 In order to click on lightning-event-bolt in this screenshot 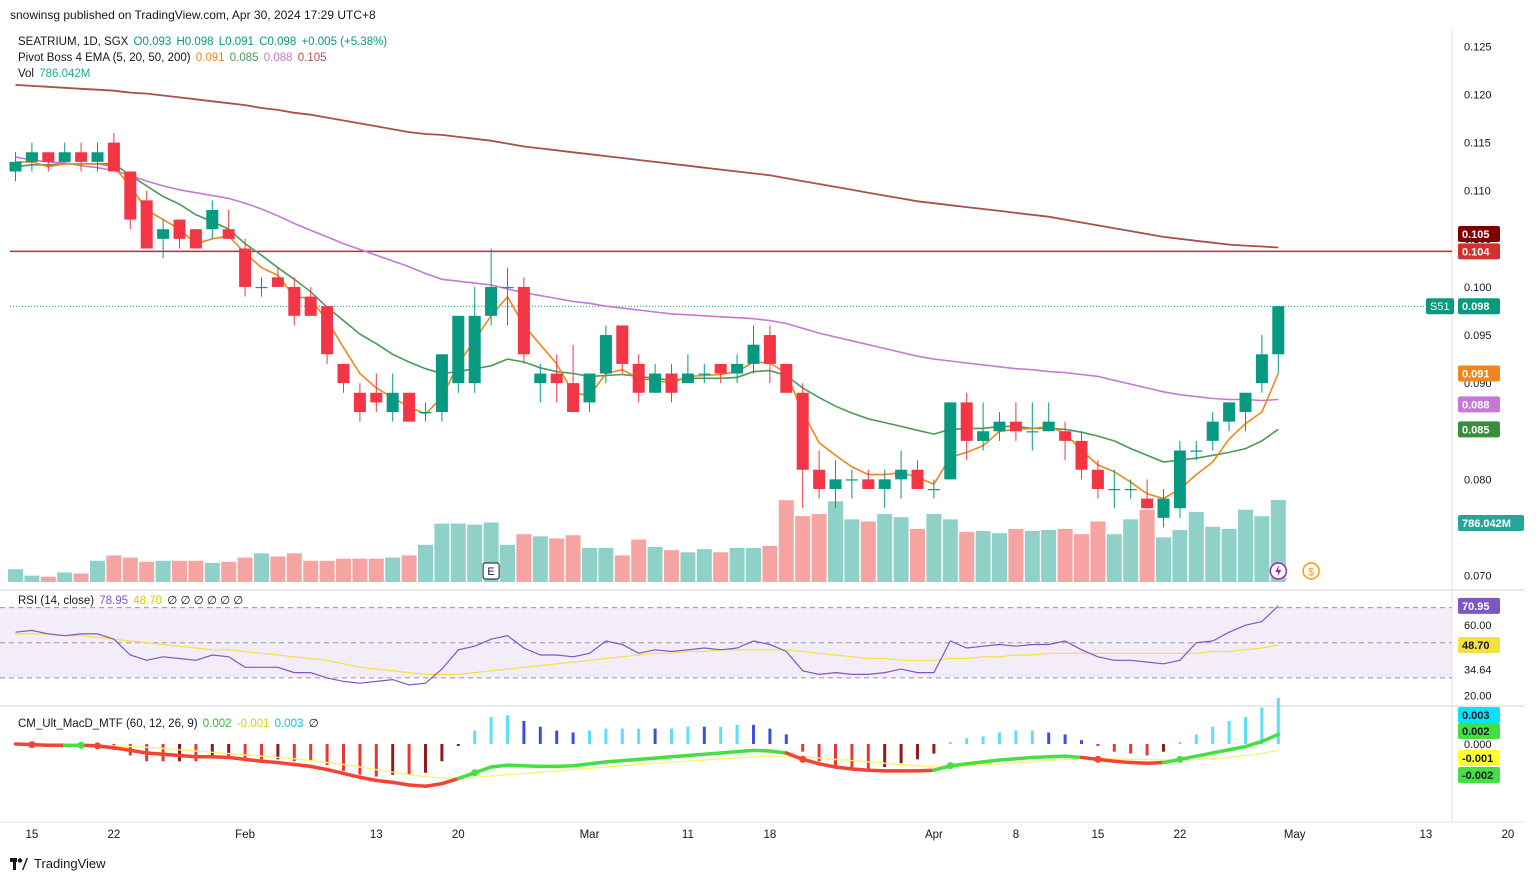, I will do `click(1278, 571)`.